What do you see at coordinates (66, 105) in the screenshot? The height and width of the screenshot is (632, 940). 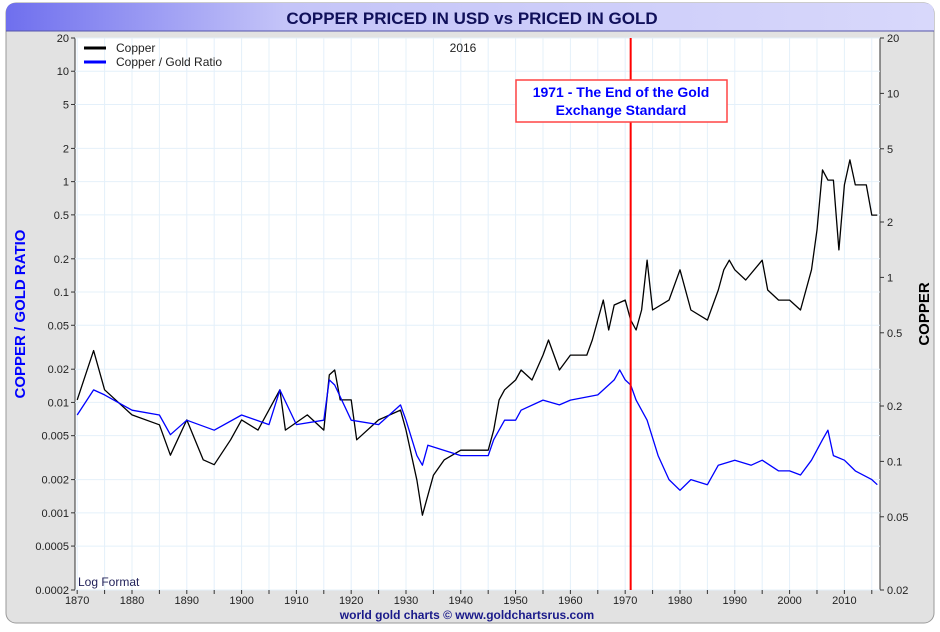 I see `left-tick-label: 5` at bounding box center [66, 105].